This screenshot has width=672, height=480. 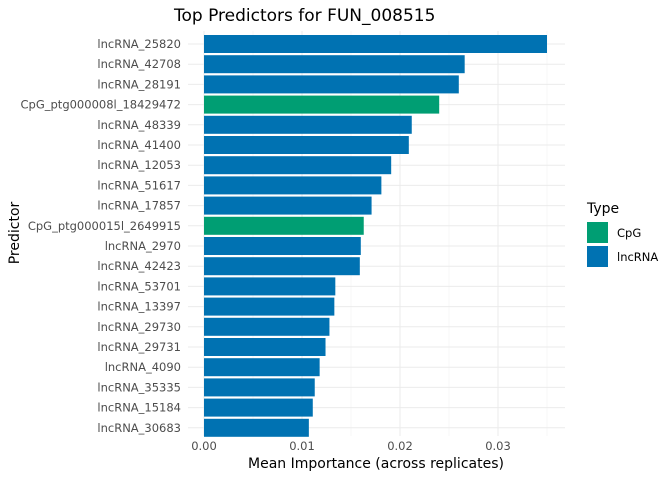 What do you see at coordinates (139, 185) in the screenshot?
I see `y-tick-label: lncRNA_51617` at bounding box center [139, 185].